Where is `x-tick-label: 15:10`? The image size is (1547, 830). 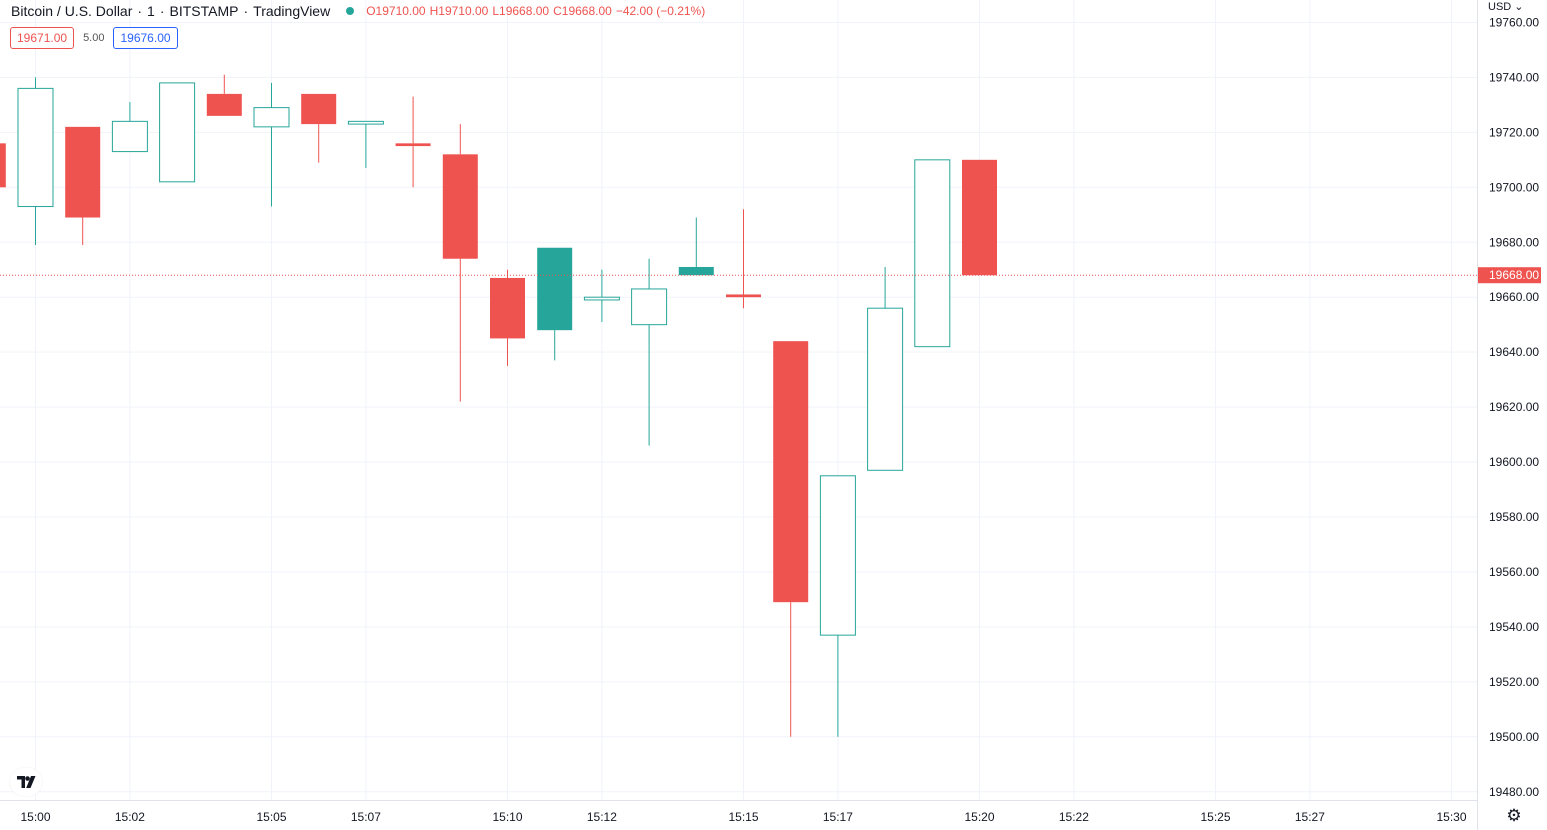
x-tick-label: 15:10 is located at coordinates (507, 817).